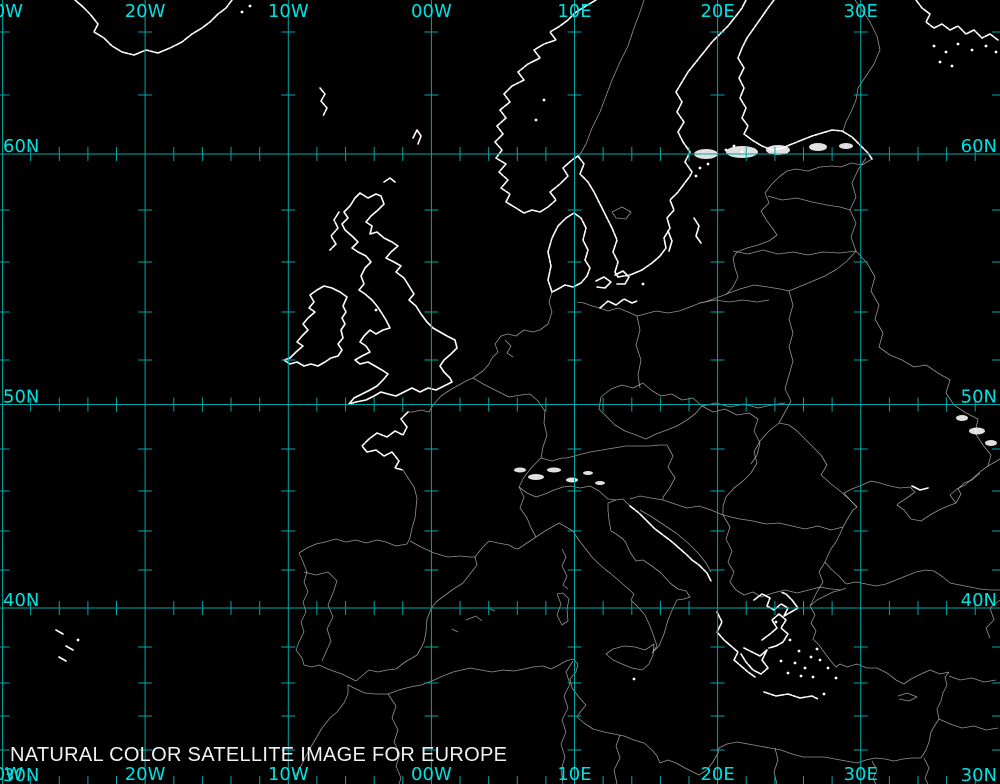 This screenshot has height=784, width=1000. I want to click on longitude-label-top: 00W, so click(431, 11).